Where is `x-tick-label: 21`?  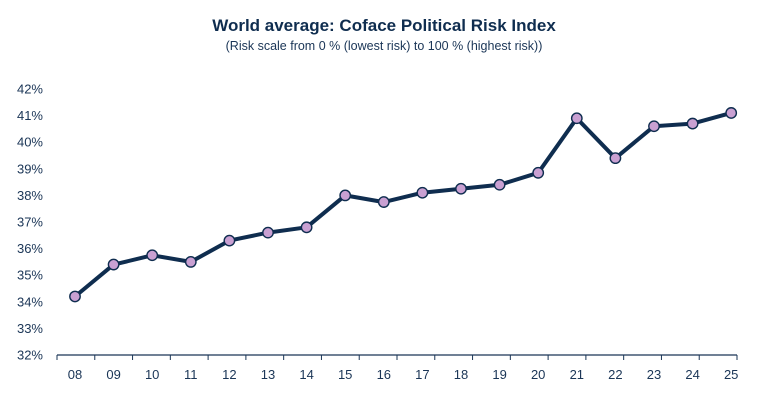 x-tick-label: 21 is located at coordinates (577, 374).